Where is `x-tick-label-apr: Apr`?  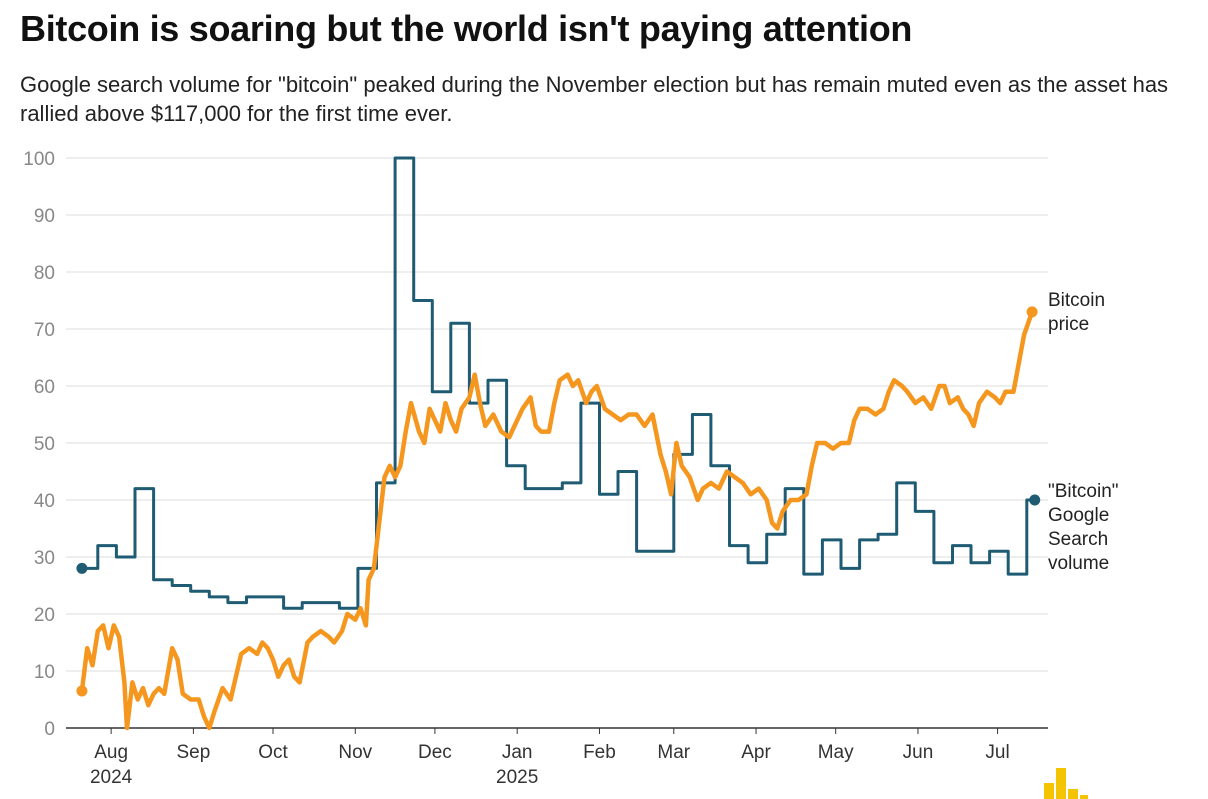
x-tick-label-apr: Apr is located at coordinates (756, 752).